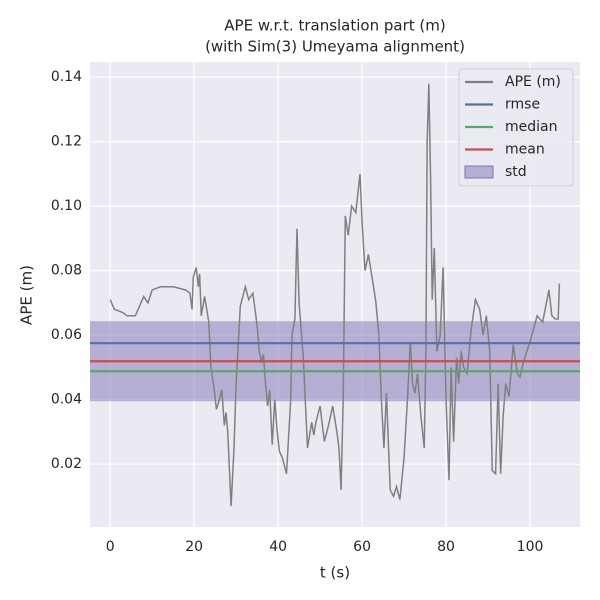 This screenshot has width=600, height=600. What do you see at coordinates (335, 47) in the screenshot?
I see `chart-subtitle: (with Sim(3) Umeyama alignment)` at bounding box center [335, 47].